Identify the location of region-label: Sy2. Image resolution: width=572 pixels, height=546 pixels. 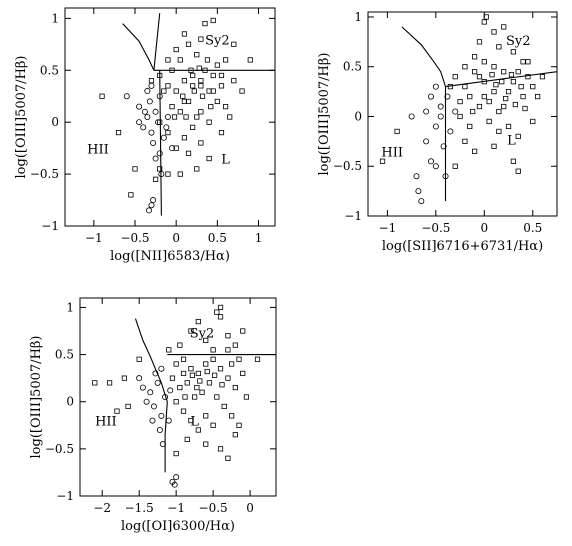
(202, 334).